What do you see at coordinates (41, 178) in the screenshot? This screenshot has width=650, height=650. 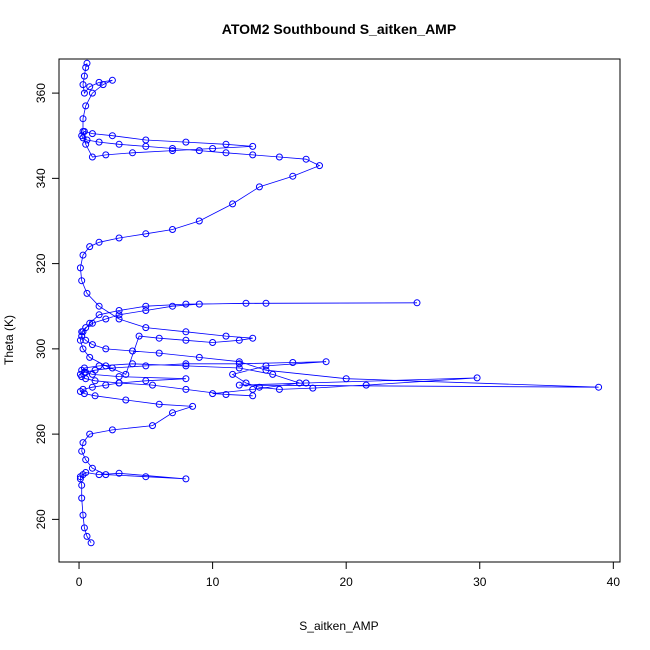 I see `y-tick-label: 340` at bounding box center [41, 178].